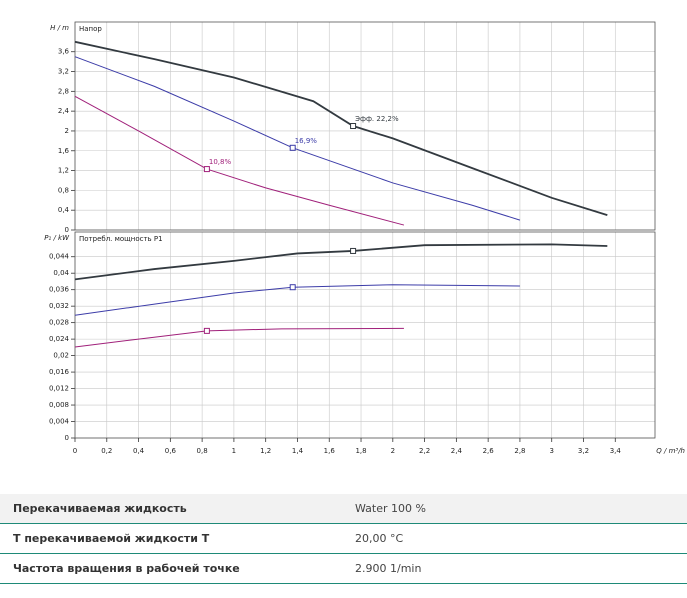 The image size is (687, 598). I want to click on cell-value: Water 100 %, so click(390, 508).